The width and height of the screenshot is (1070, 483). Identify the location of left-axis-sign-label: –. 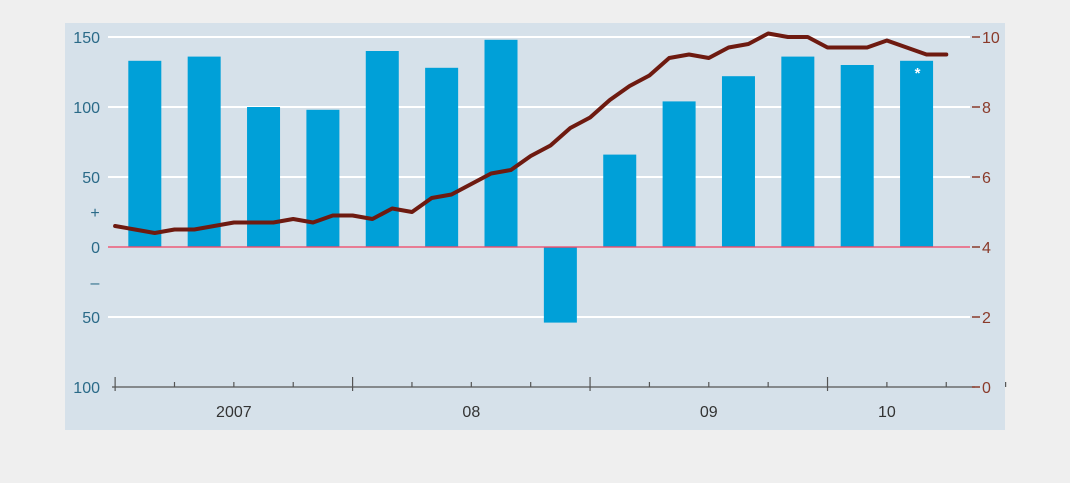
(95, 283).